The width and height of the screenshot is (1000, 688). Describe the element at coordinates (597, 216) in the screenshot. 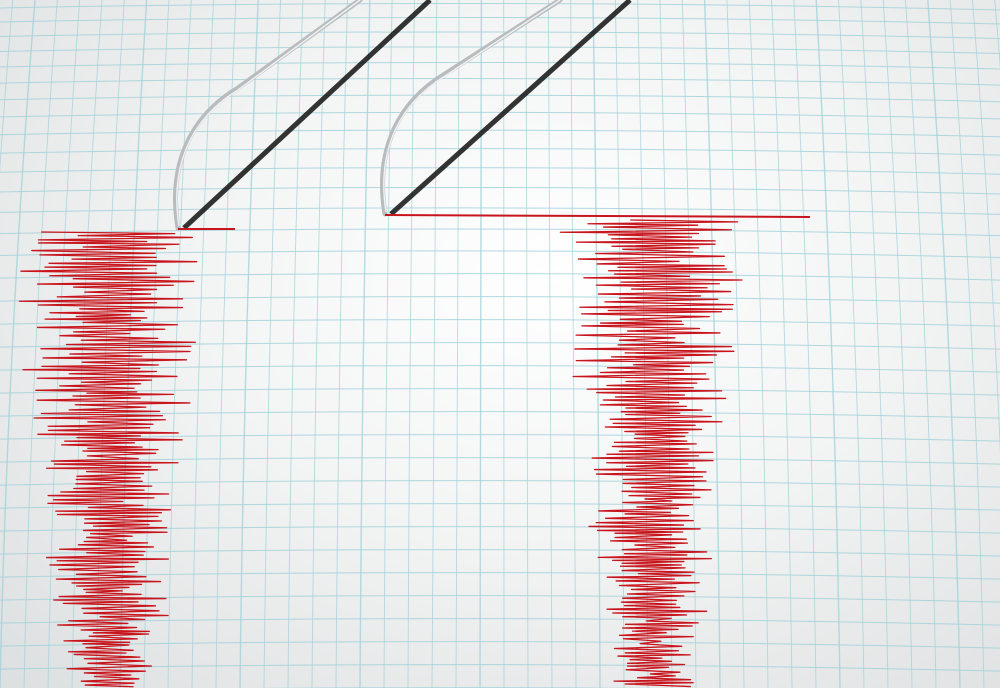

I see `baseline-trace` at that location.